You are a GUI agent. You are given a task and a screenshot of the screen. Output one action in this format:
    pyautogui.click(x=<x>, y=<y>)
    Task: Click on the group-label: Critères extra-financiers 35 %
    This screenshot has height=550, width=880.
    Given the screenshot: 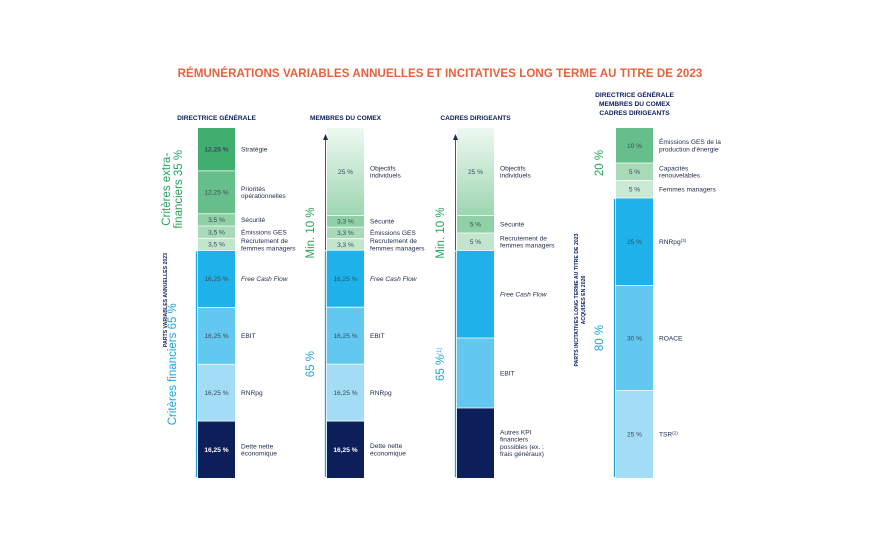 What is the action you would take?
    pyautogui.click(x=173, y=189)
    